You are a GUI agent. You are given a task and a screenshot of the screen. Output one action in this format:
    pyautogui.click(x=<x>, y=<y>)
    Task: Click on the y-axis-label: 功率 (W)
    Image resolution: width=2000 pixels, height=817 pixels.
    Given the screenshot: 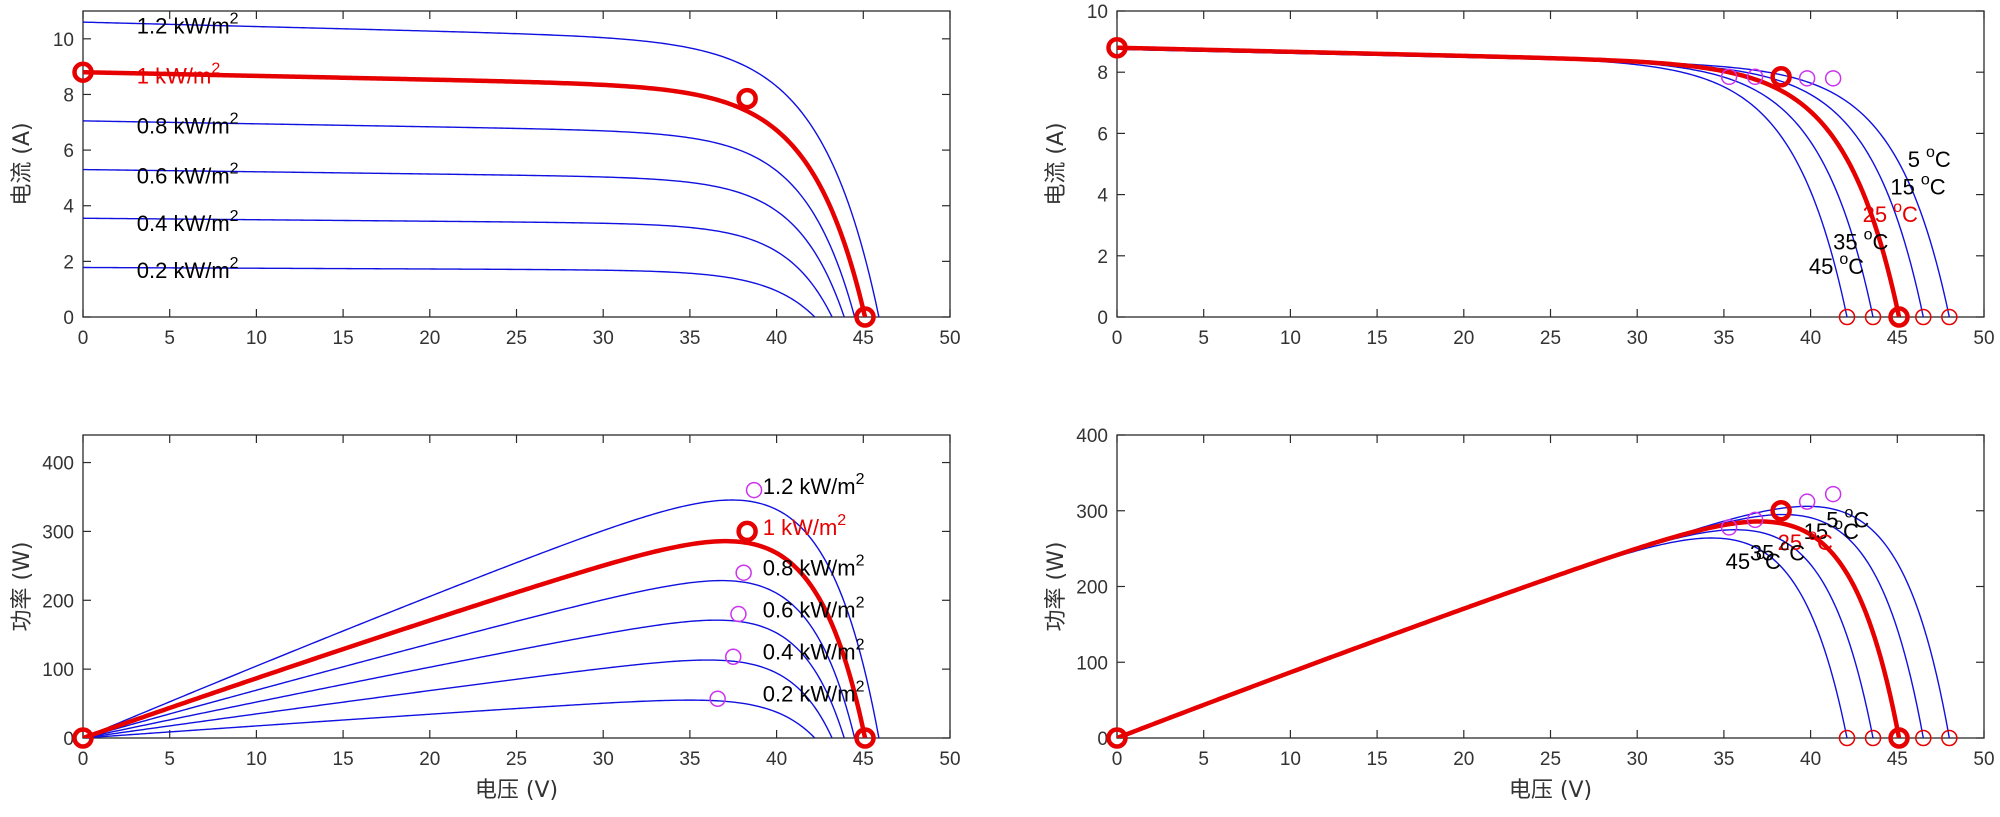 What is the action you would take?
    pyautogui.click(x=22, y=587)
    